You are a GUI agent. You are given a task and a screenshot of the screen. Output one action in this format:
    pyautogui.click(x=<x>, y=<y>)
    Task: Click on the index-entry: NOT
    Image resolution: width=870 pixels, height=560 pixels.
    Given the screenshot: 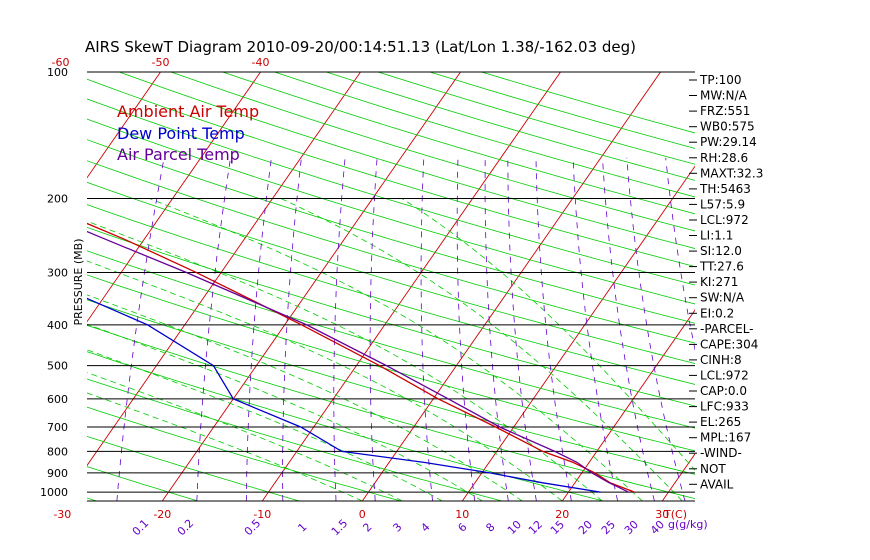 What is the action you would take?
    pyautogui.click(x=713, y=469)
    